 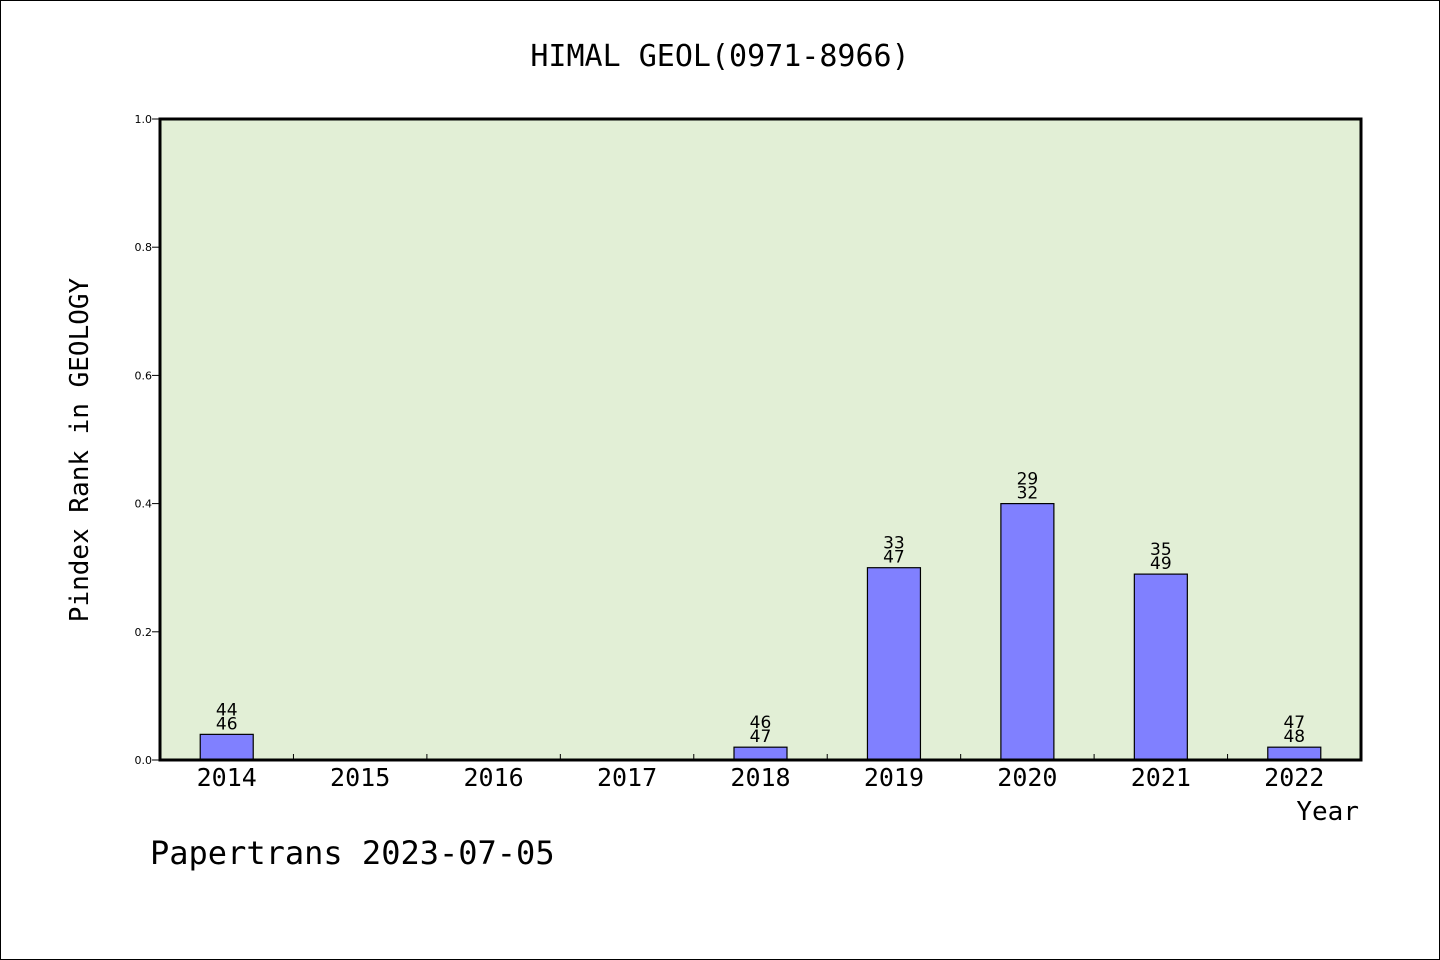 What do you see at coordinates (894, 664) in the screenshot?
I see `bar-2019` at bounding box center [894, 664].